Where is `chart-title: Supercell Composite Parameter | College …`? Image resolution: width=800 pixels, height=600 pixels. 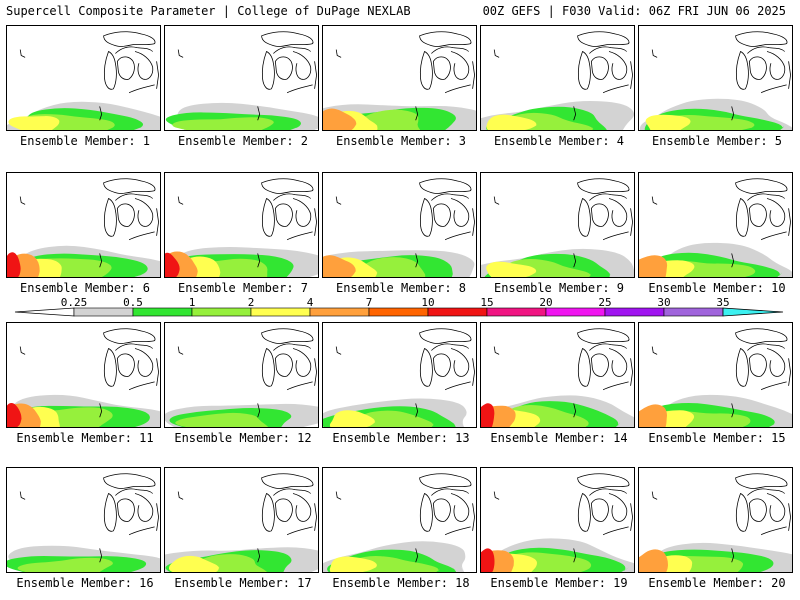 chart-title: Supercell Composite Parameter | College … is located at coordinates (208, 11).